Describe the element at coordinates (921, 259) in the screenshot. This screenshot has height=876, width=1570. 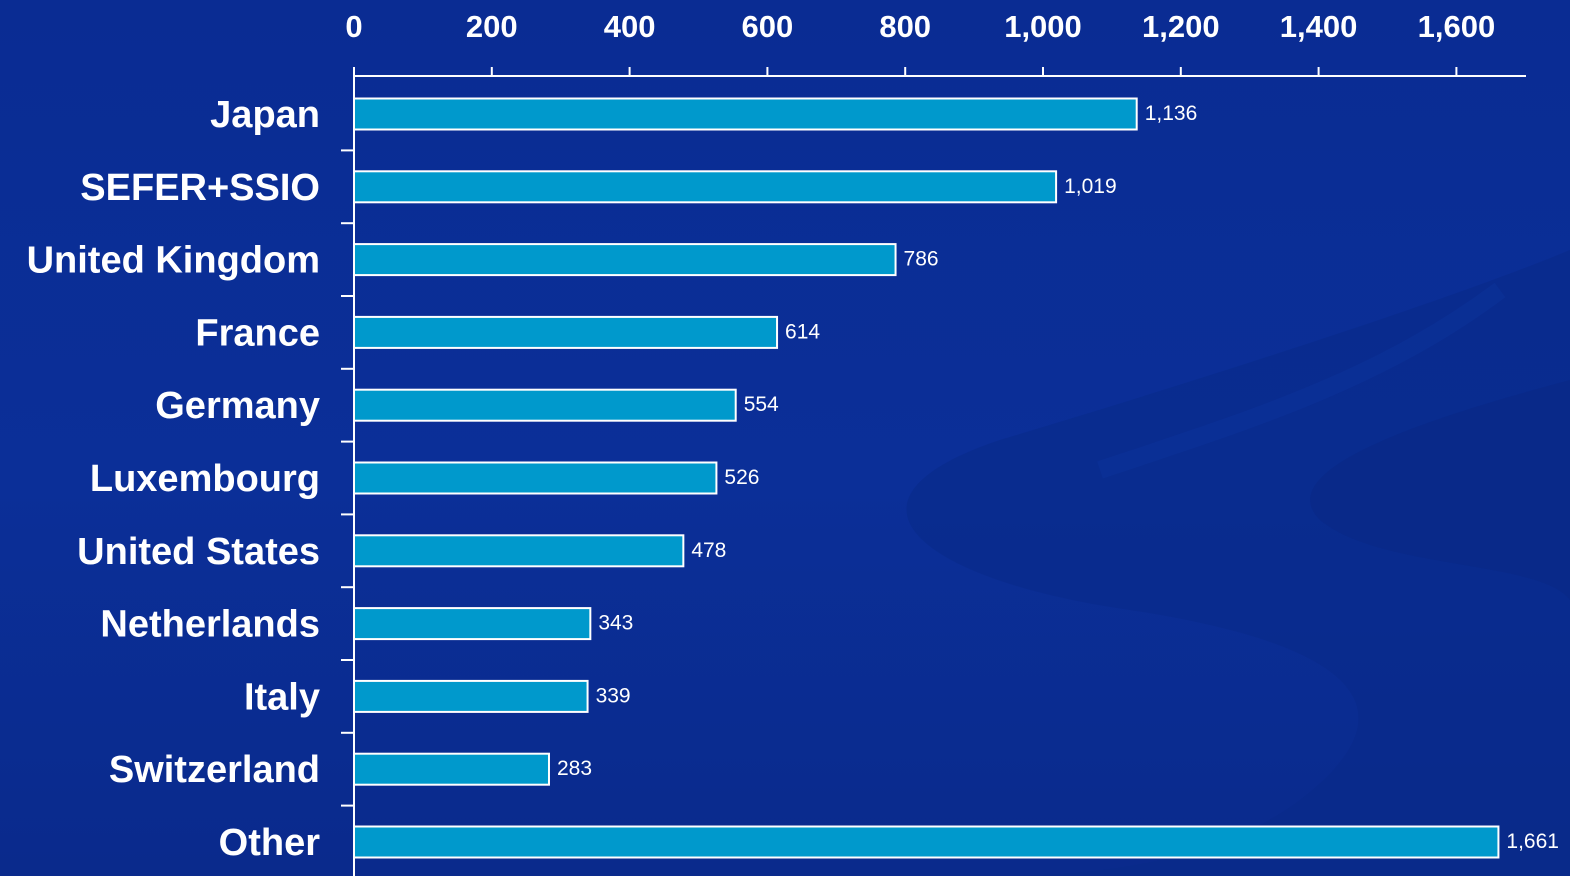
I see `data-label: 786` at that location.